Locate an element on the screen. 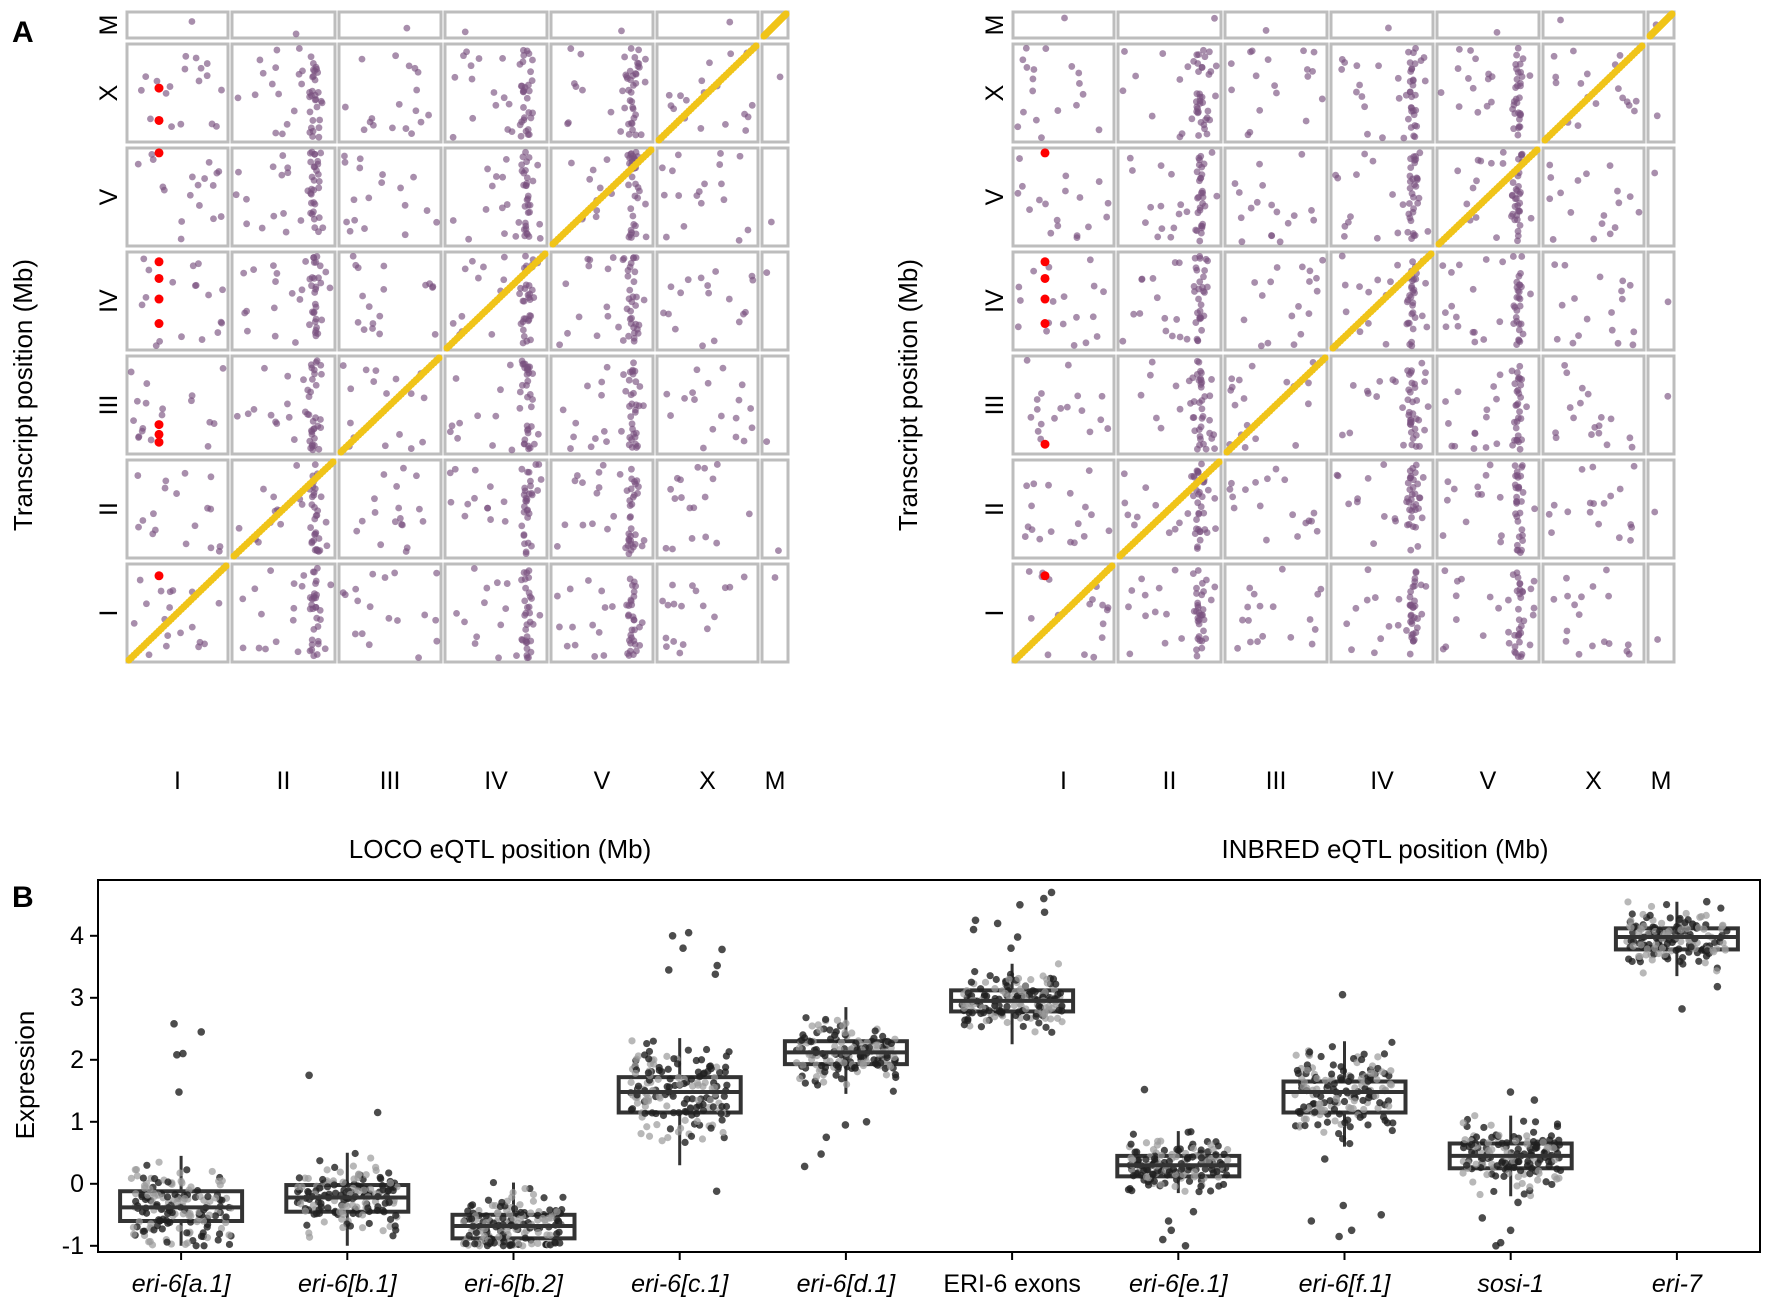 This screenshot has height=1299, width=1772. facet-cell-IV-IV is located at coordinates (496, 301).